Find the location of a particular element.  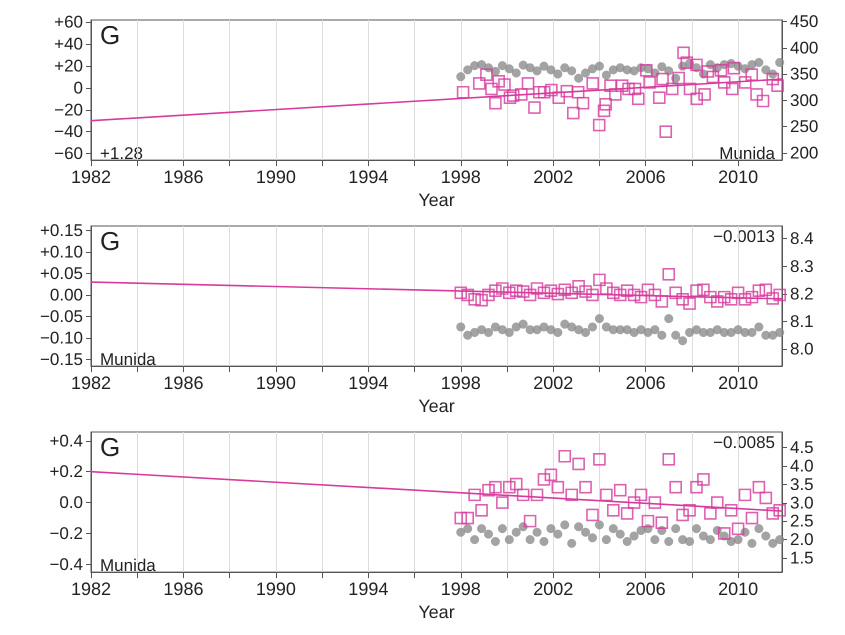

y2-tick-label: 8.4 is located at coordinates (802, 238).